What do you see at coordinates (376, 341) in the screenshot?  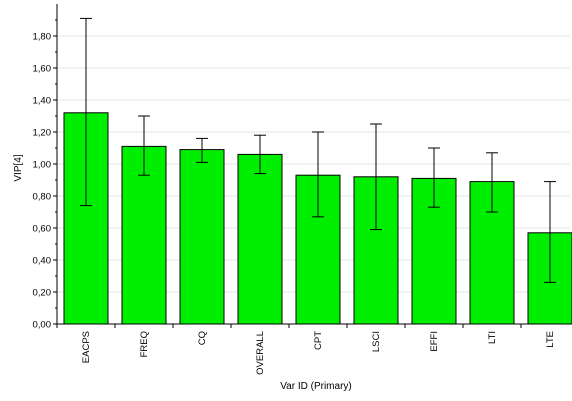 I see `x-tick-label-lsci: LSCI` at bounding box center [376, 341].